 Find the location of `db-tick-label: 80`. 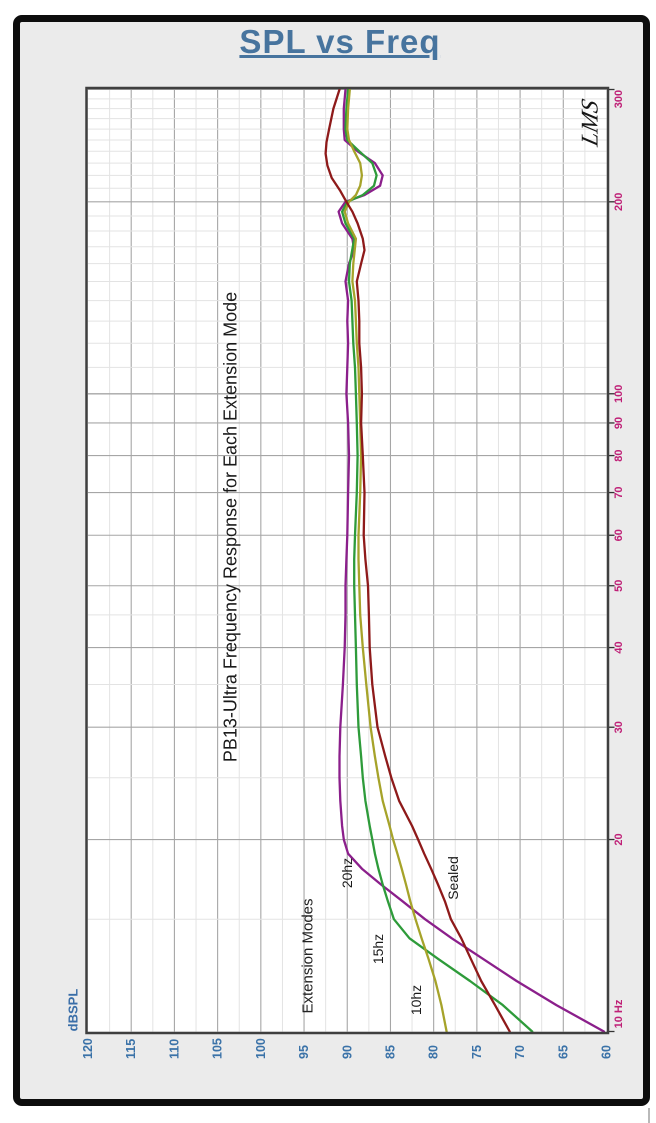

db-tick-label: 80 is located at coordinates (434, 1052).